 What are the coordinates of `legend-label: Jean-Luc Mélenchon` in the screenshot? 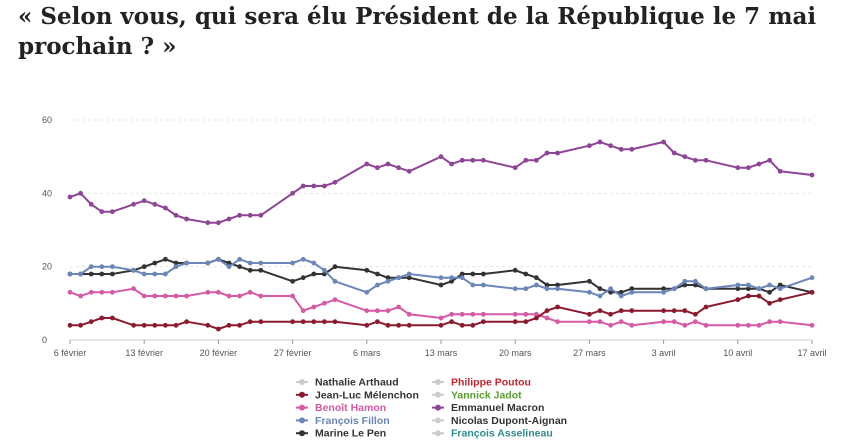 It's located at (367, 395).